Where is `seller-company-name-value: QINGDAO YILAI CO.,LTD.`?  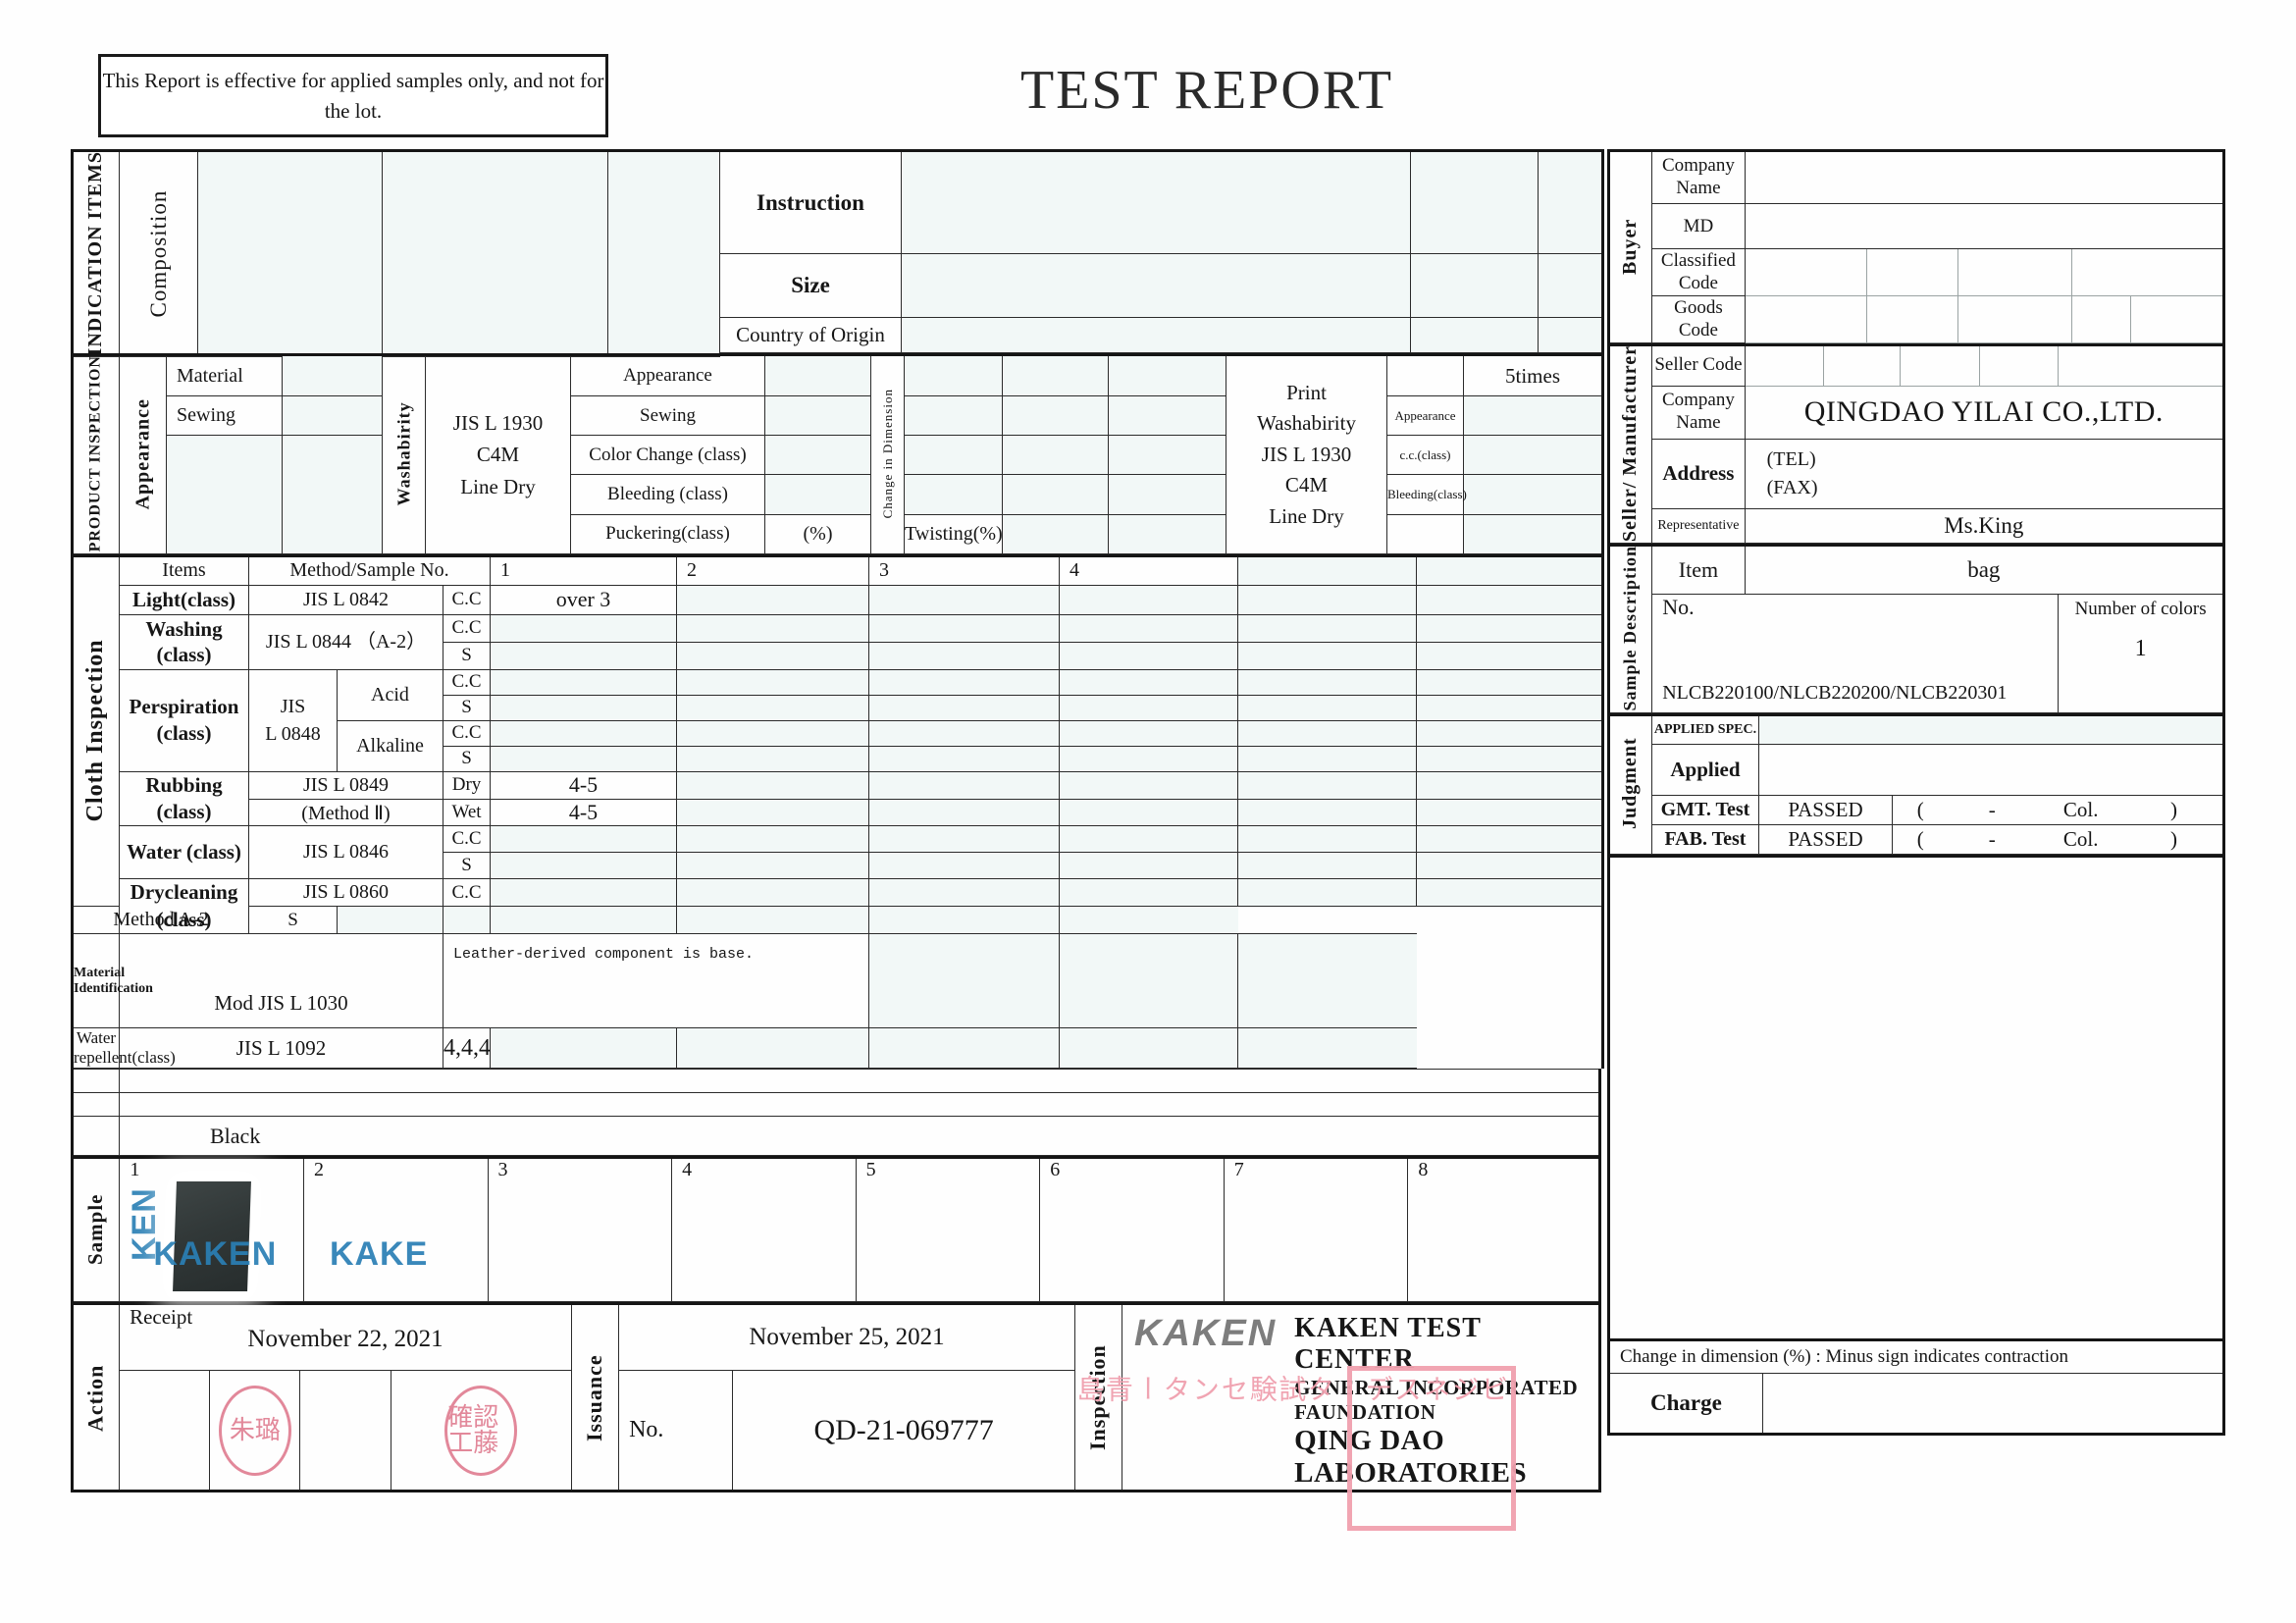 seller-company-name-value: QINGDAO YILAI CO.,LTD. is located at coordinates (1984, 412).